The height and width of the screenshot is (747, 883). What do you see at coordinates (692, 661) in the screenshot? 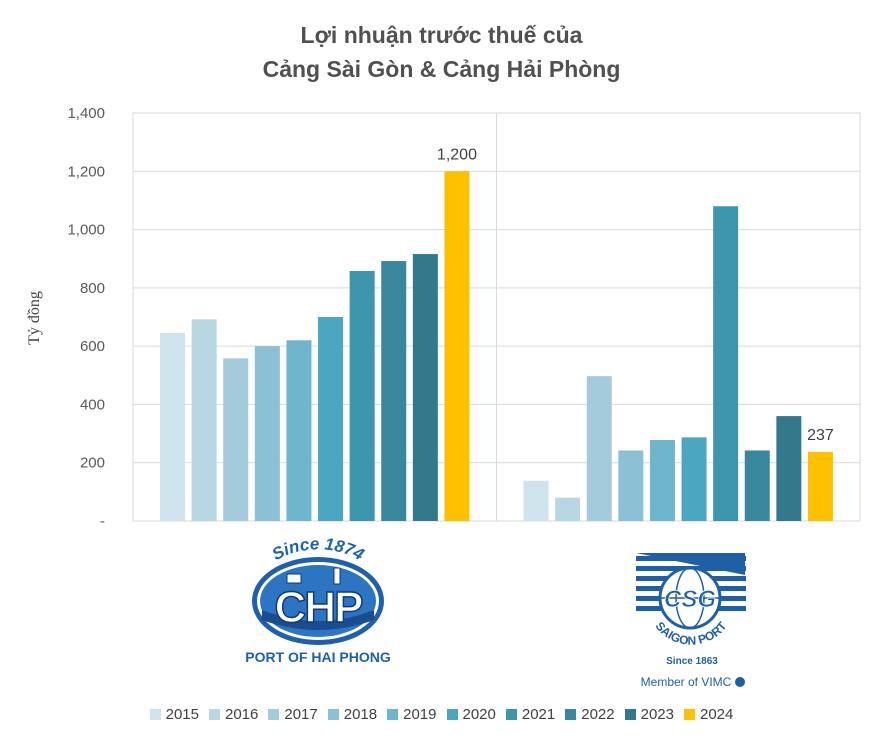
I see `since-1863-text: Since 1863` at bounding box center [692, 661].